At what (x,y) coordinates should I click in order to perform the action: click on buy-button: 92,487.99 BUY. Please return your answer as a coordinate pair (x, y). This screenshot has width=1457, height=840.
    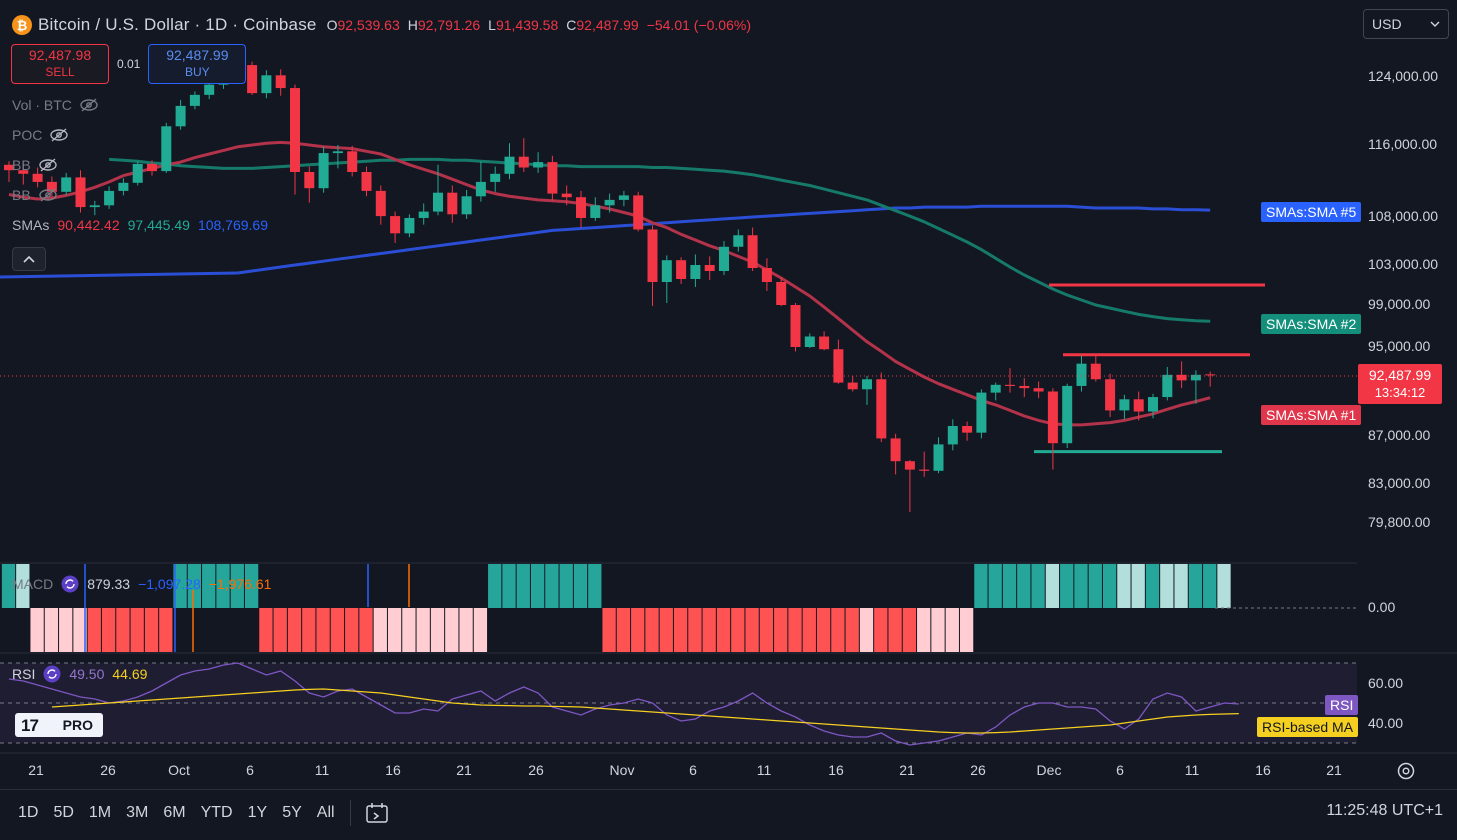
    Looking at the image, I should click on (197, 64).